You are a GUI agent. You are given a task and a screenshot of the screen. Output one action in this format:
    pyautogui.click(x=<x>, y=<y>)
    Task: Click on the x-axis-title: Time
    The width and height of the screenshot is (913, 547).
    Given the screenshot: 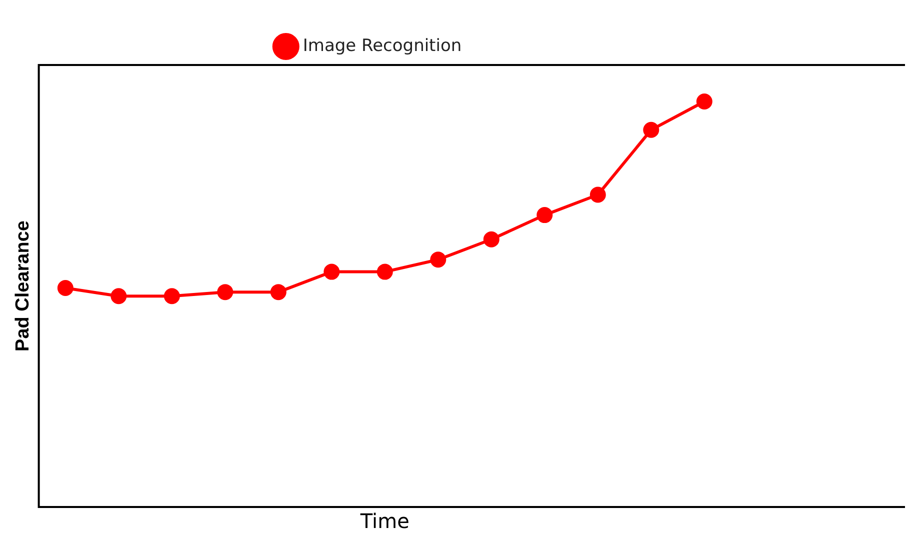 What is the action you would take?
    pyautogui.click(x=384, y=521)
    